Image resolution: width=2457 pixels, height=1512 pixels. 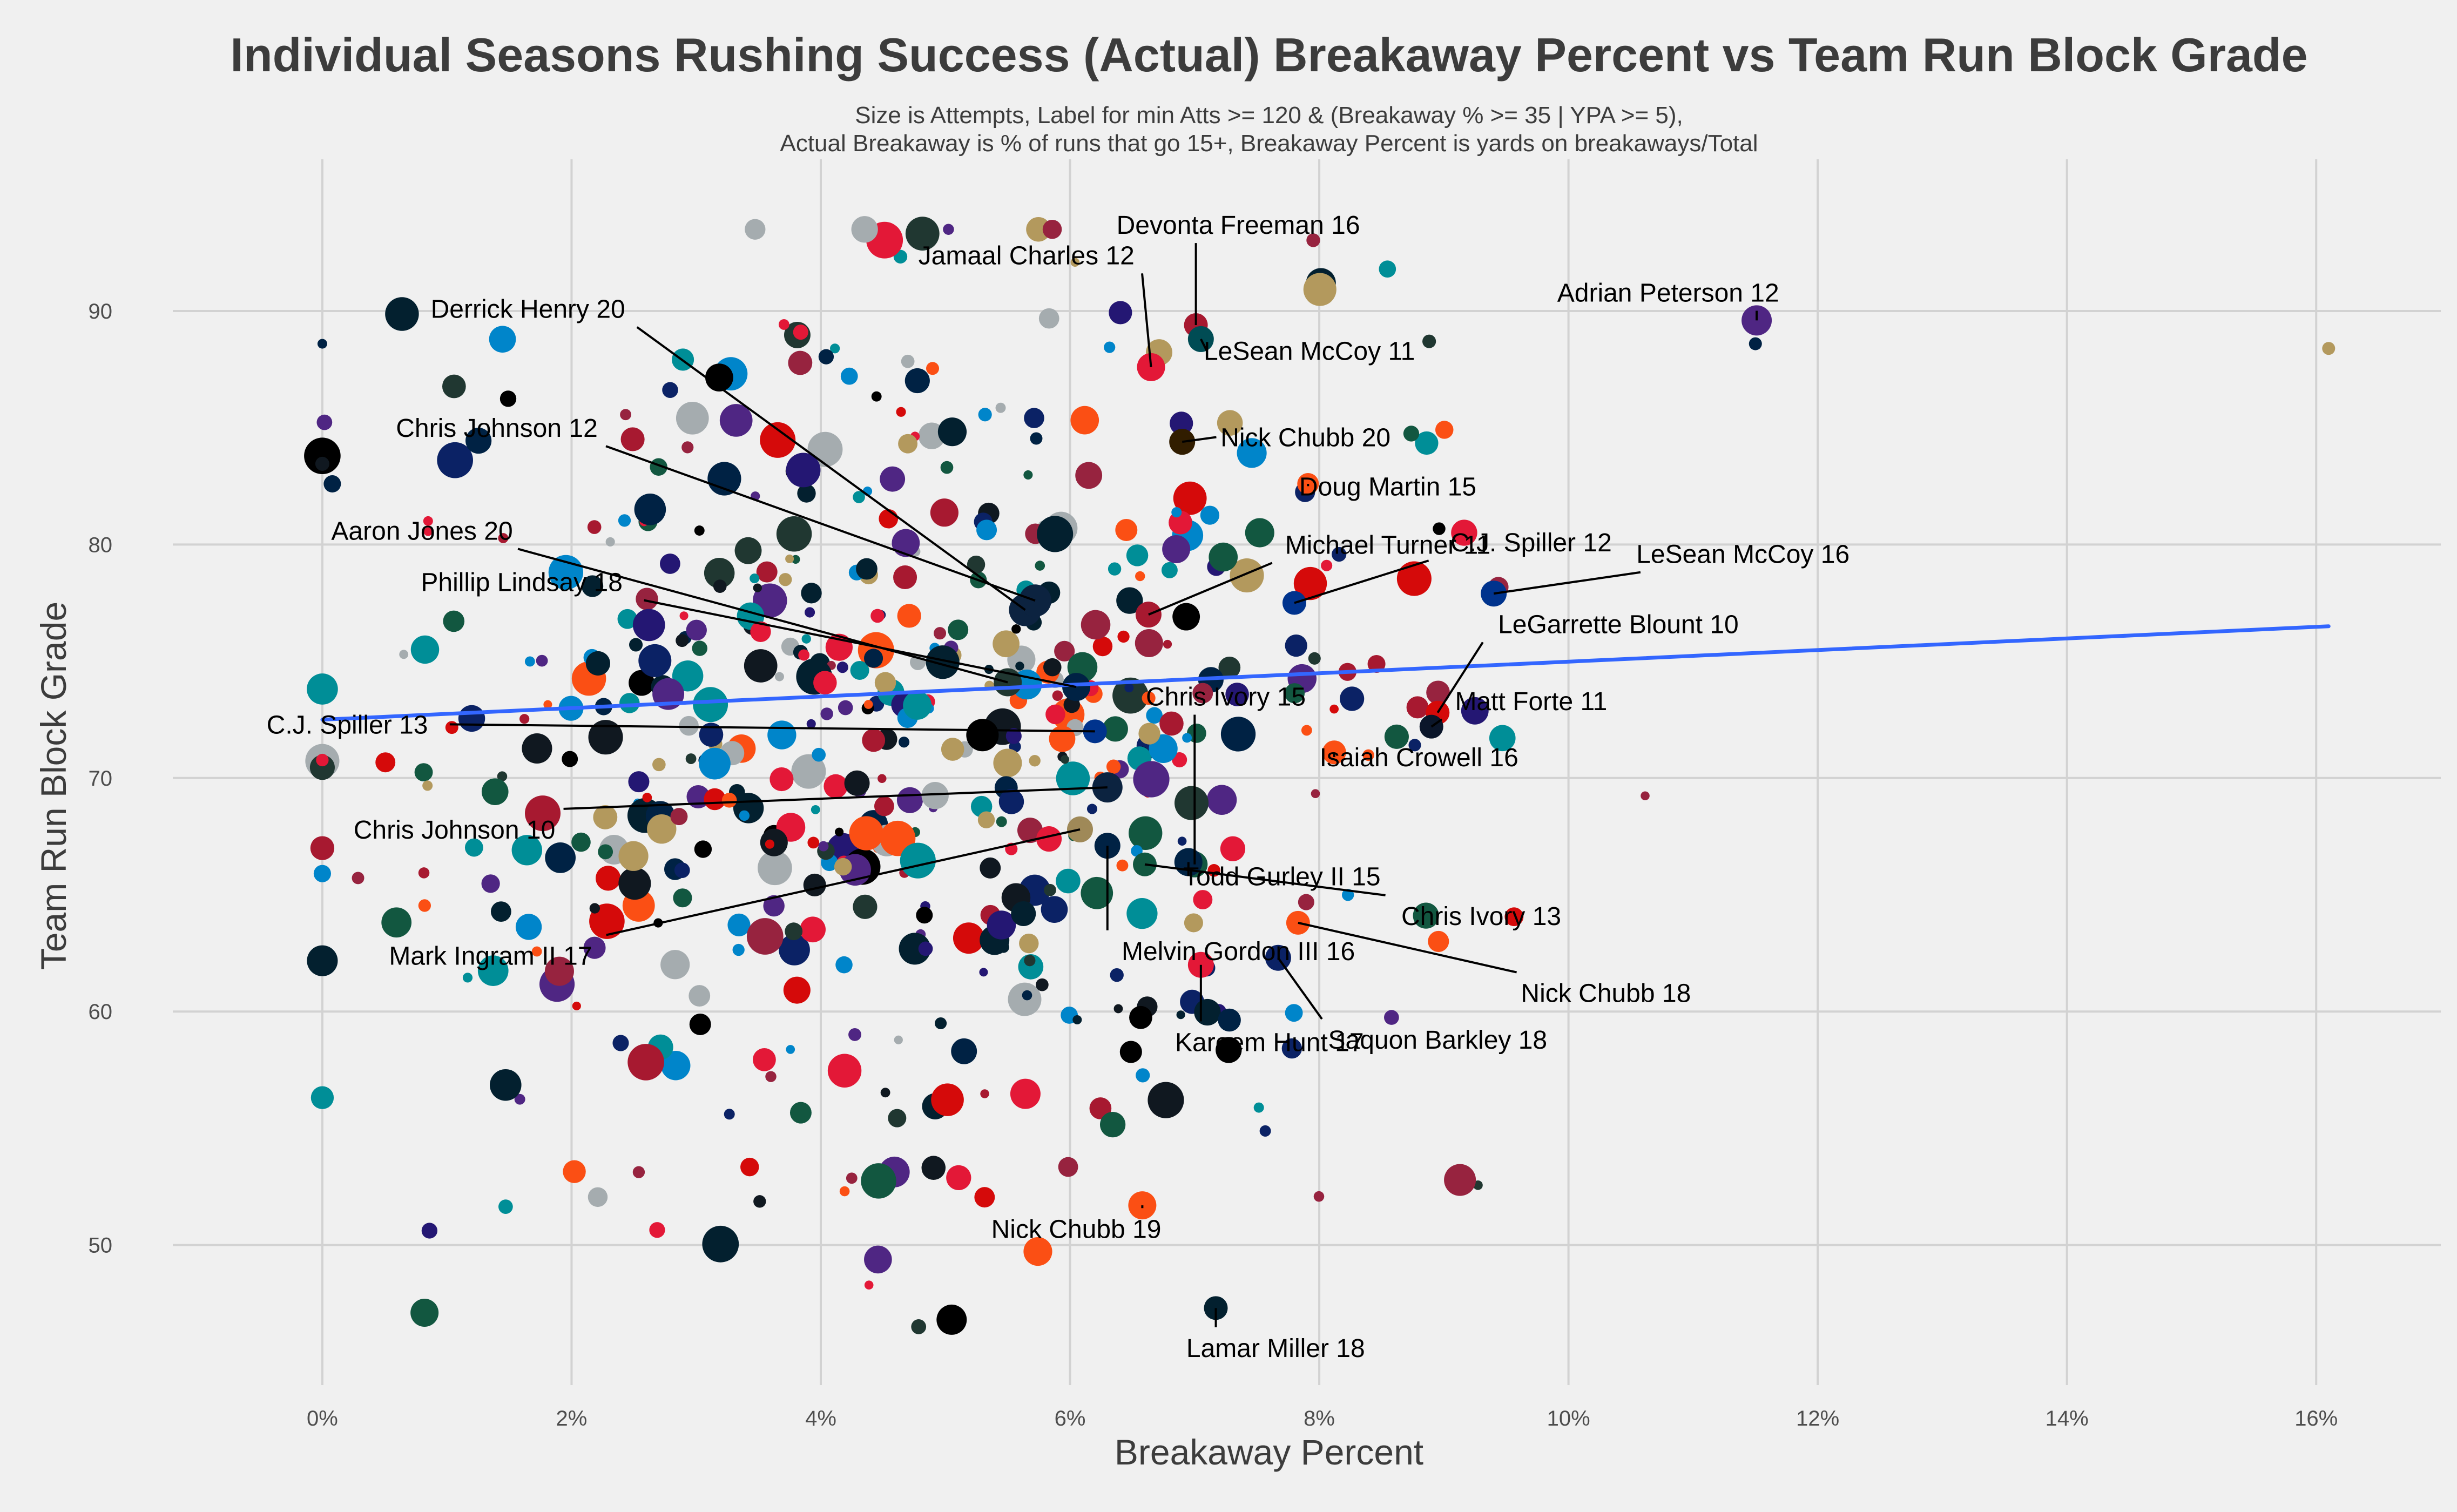 I want to click on x-tick-label: 4%, so click(x=820, y=1418).